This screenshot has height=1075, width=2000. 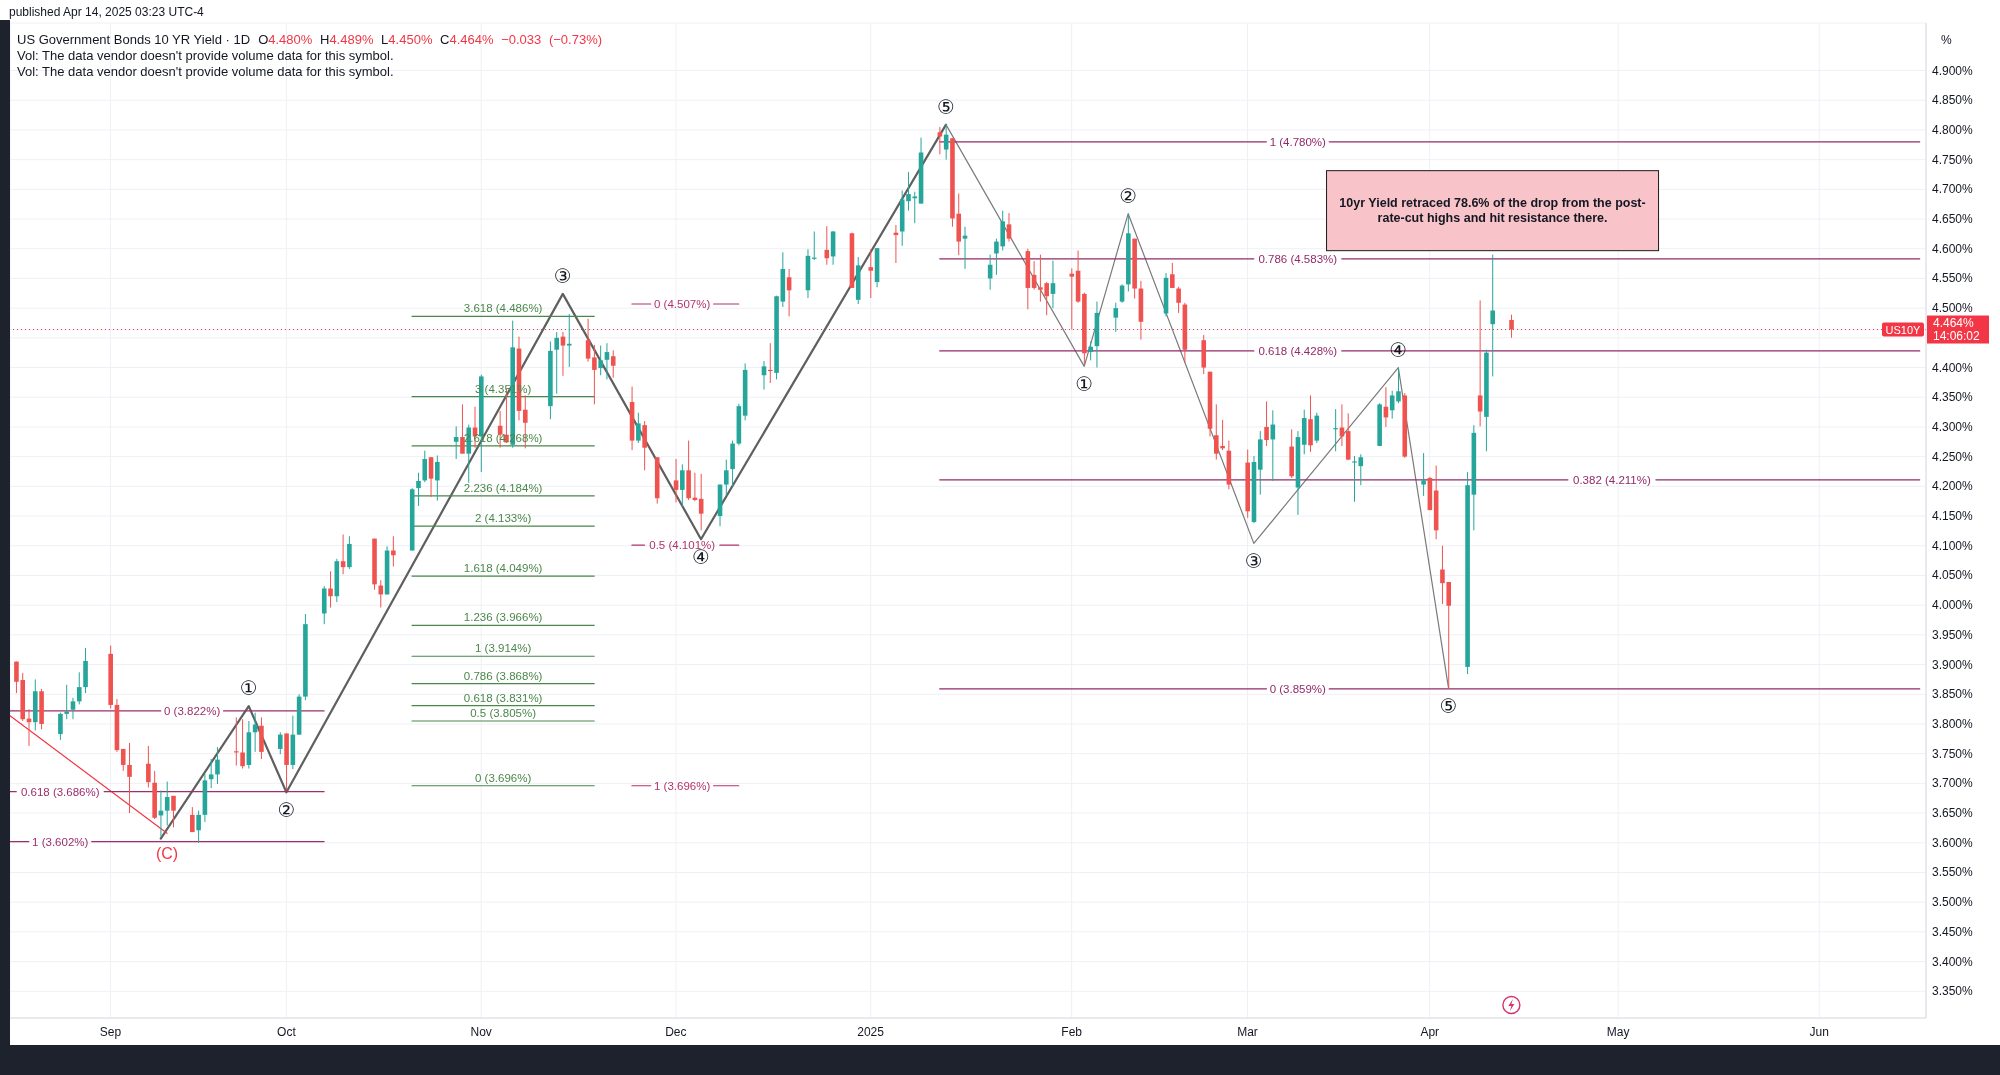 What do you see at coordinates (503, 675) in the screenshot?
I see `series-label: 0.786 (3.868%)` at bounding box center [503, 675].